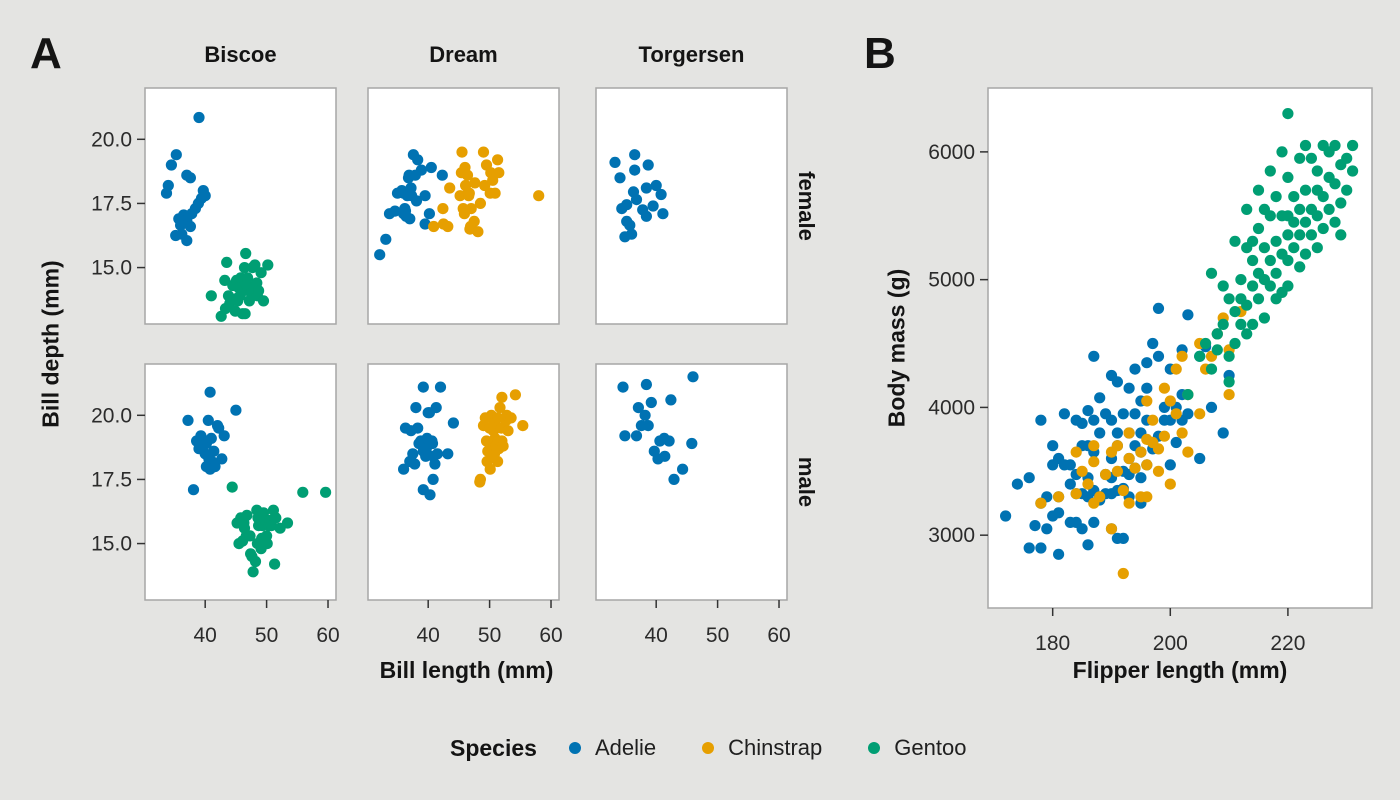 This screenshot has width=1400, height=800. Describe the element at coordinates (625, 747) in the screenshot. I see `legend-label-adelie: Adelie` at that location.